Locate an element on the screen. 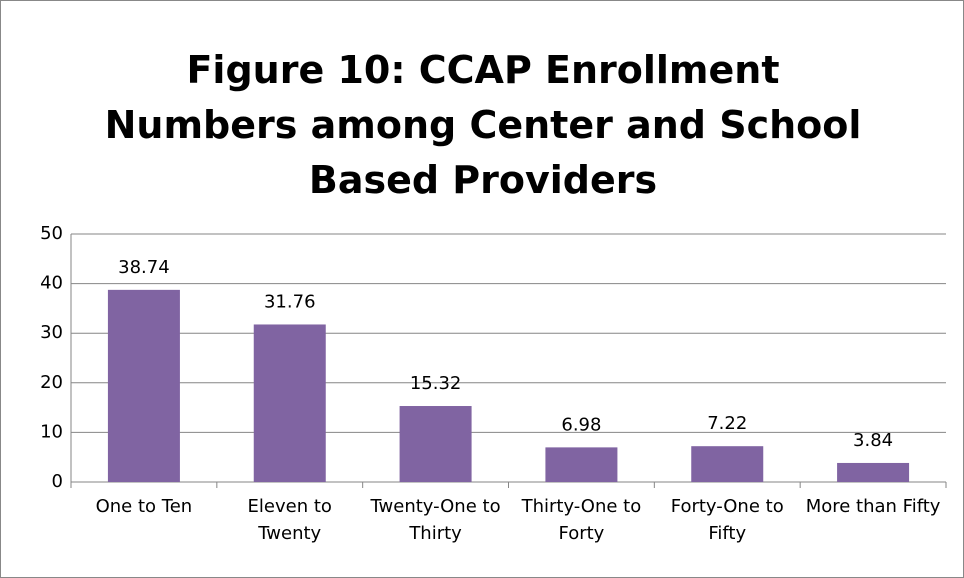 Image resolution: width=964 pixels, height=578 pixels. y-tick-label: 30 is located at coordinates (51, 332).